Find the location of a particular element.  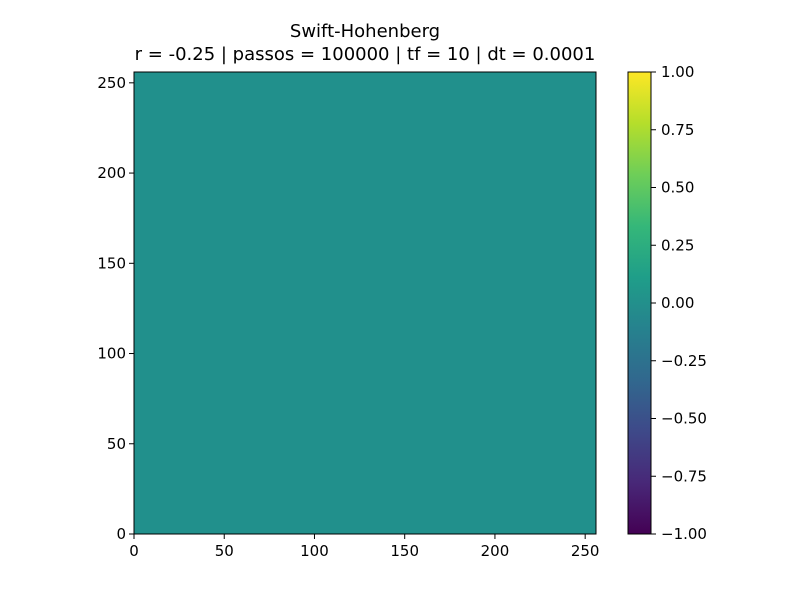

y-tick-label: 0 is located at coordinates (121, 534).